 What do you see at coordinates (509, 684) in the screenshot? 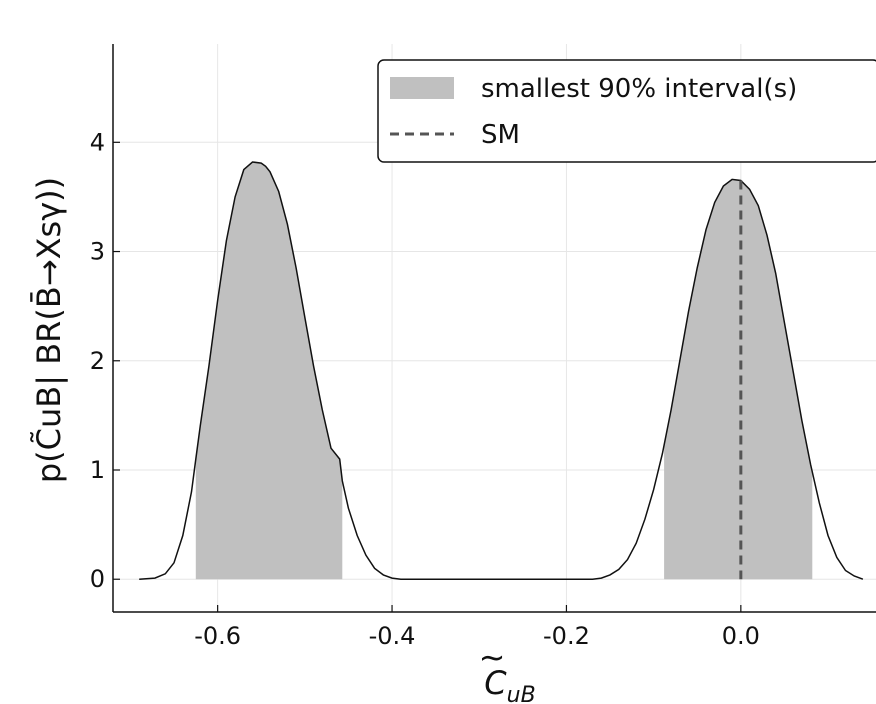
I see `svg-text: CuB` at bounding box center [509, 684].